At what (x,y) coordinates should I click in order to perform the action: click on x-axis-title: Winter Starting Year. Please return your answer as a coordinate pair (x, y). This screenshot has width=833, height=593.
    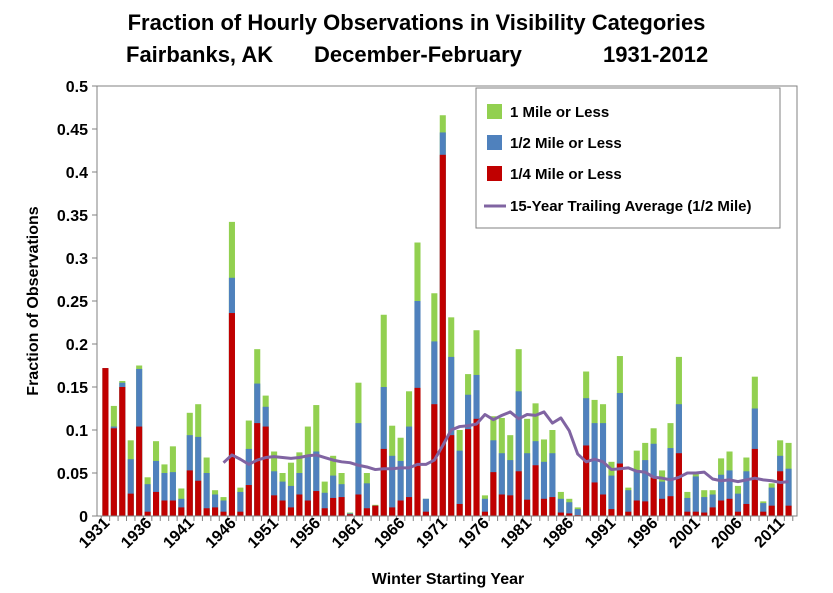
    Looking at the image, I should click on (448, 579).